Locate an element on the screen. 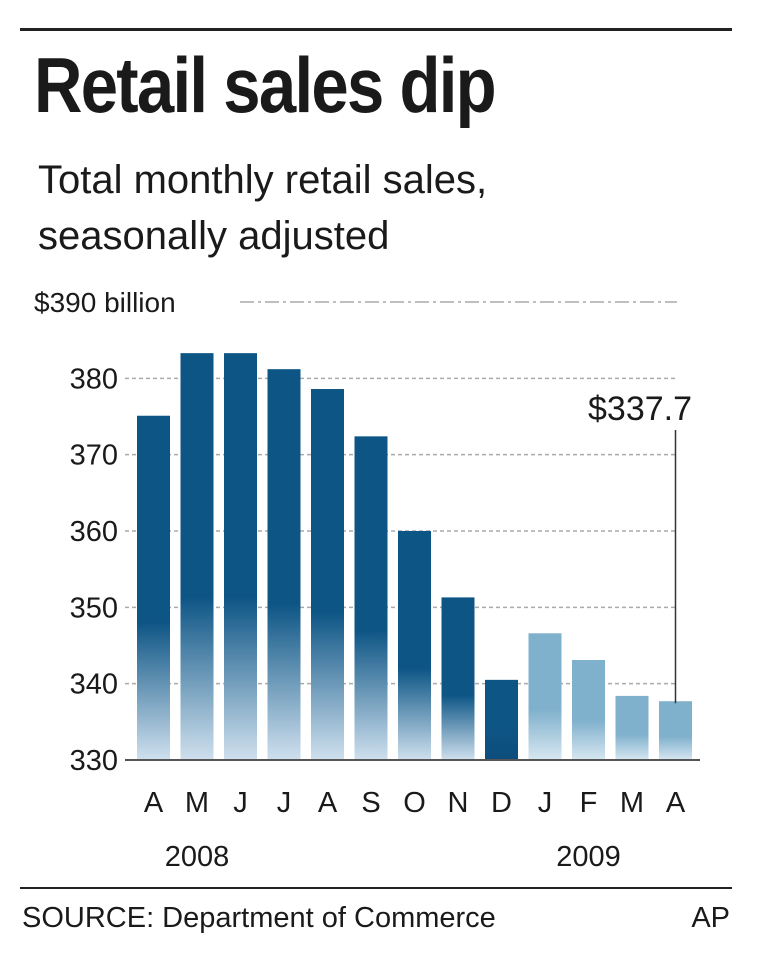 The width and height of the screenshot is (760, 967). y-tick-label: 340 is located at coordinates (94, 685).